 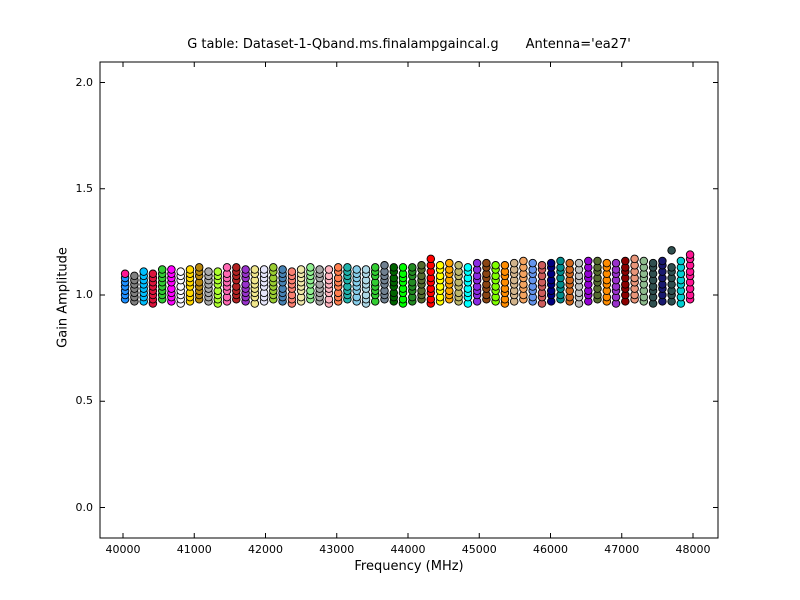 I want to click on y-tick-label: 0.5, so click(x=84, y=401).